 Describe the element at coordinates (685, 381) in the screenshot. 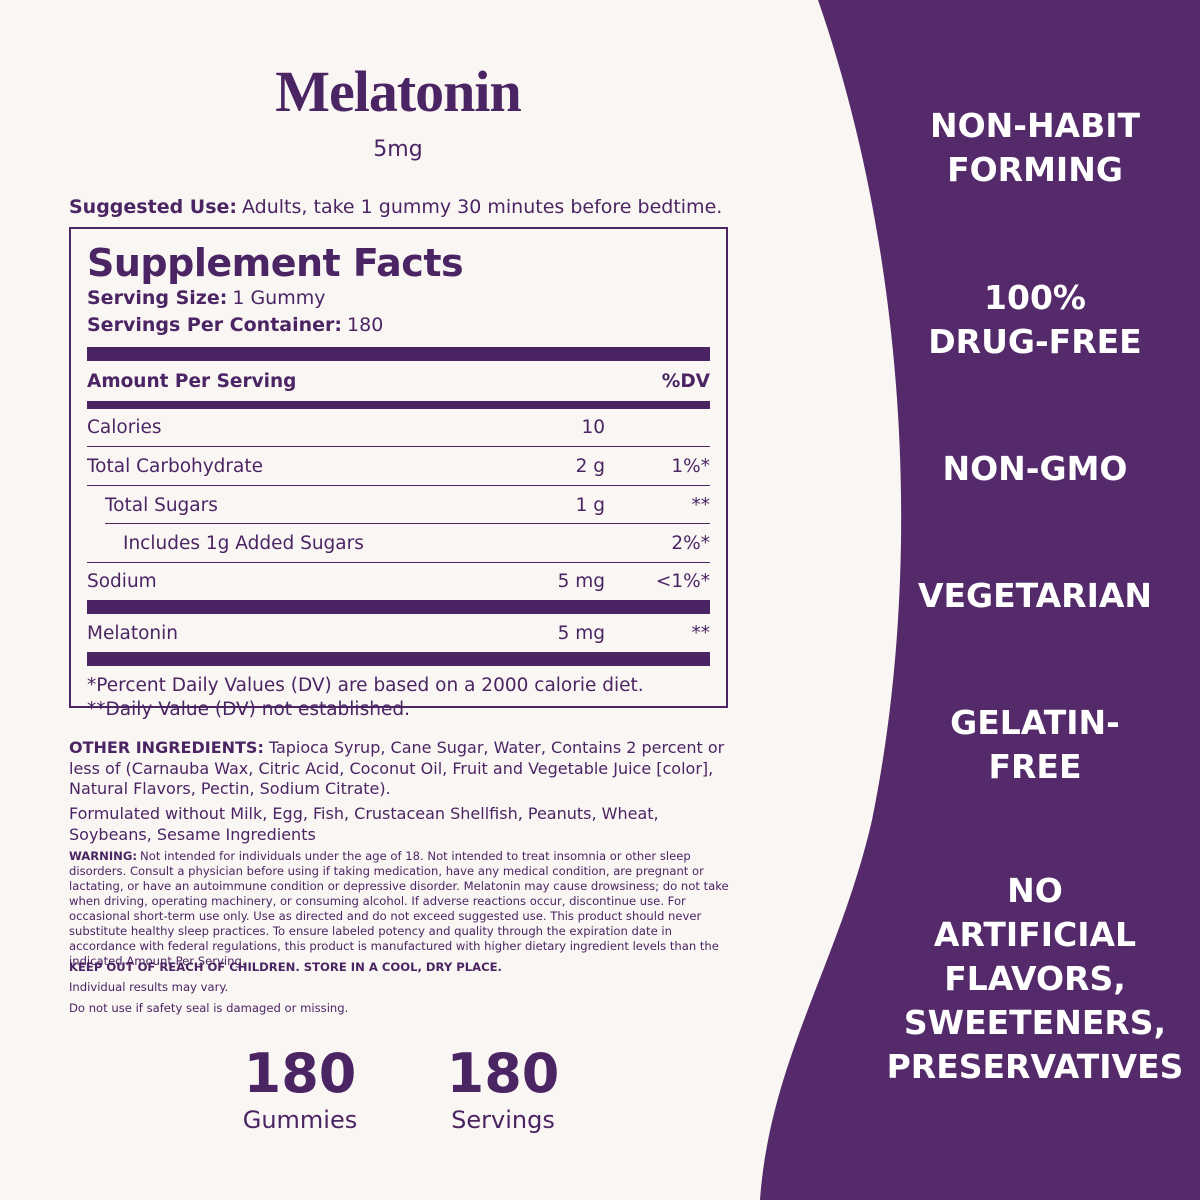

I see `dv-header: %DV` at that location.